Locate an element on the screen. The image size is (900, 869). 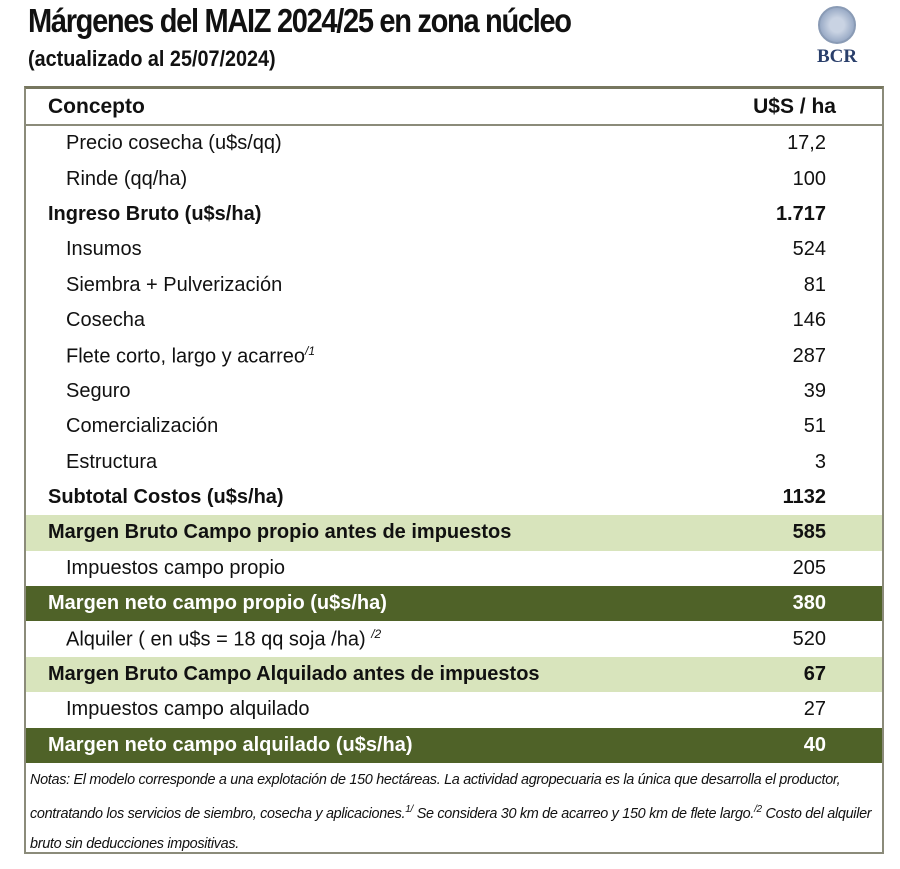
row-label-text: Impuestos campo propio is located at coordinates (176, 567).